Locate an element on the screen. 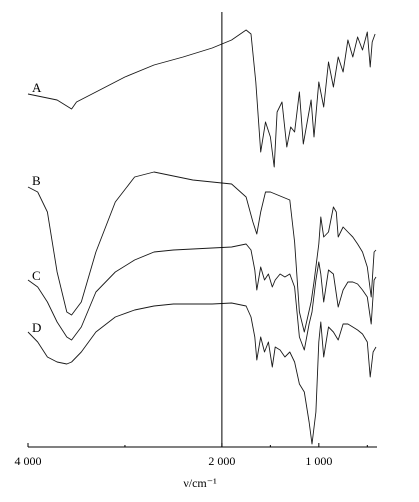 This screenshot has width=419, height=502. series-labels: A B C D is located at coordinates (37, 207).